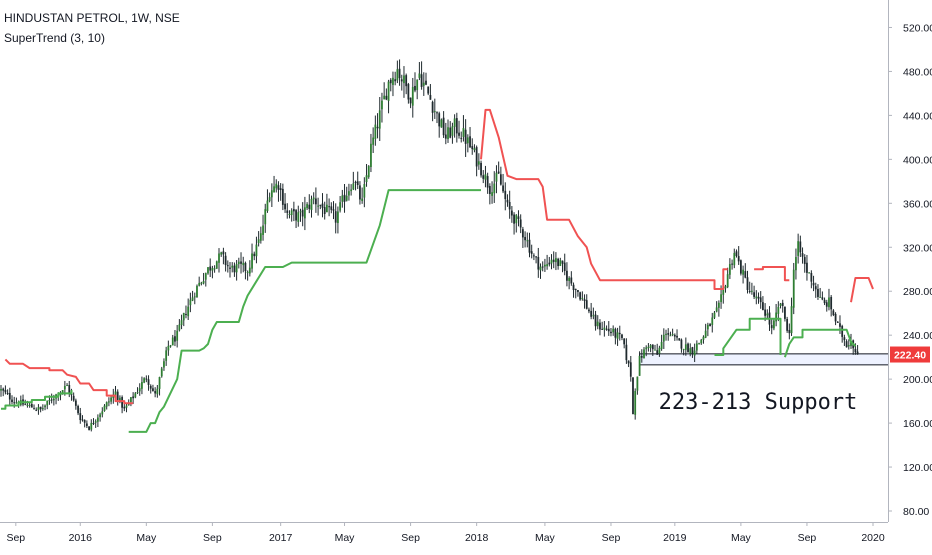 The image size is (932, 555). What do you see at coordinates (410, 538) in the screenshot?
I see `time-tick-label: Sep` at bounding box center [410, 538].